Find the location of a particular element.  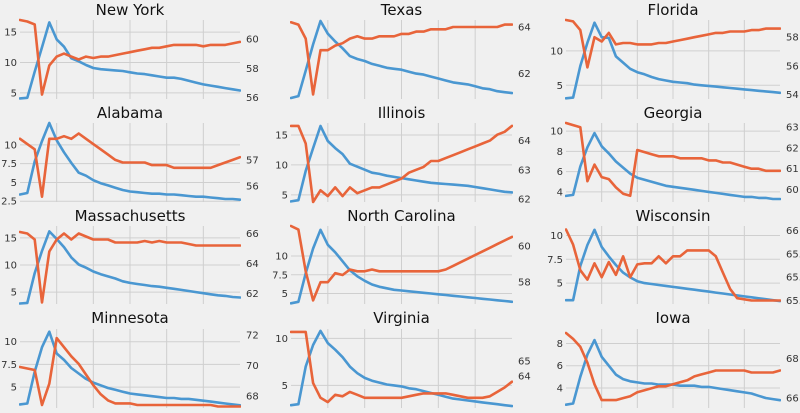

panel-title: Wisconsin is located at coordinates (673, 216).